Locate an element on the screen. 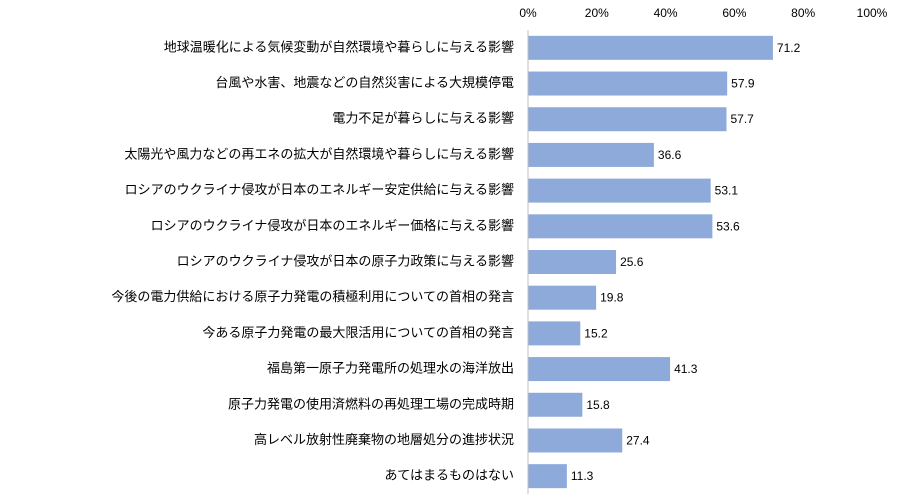 This screenshot has width=900, height=500. category-label: ロシアのウクライナ侵攻が日本の原子力政策に与える影響 is located at coordinates (345, 262).